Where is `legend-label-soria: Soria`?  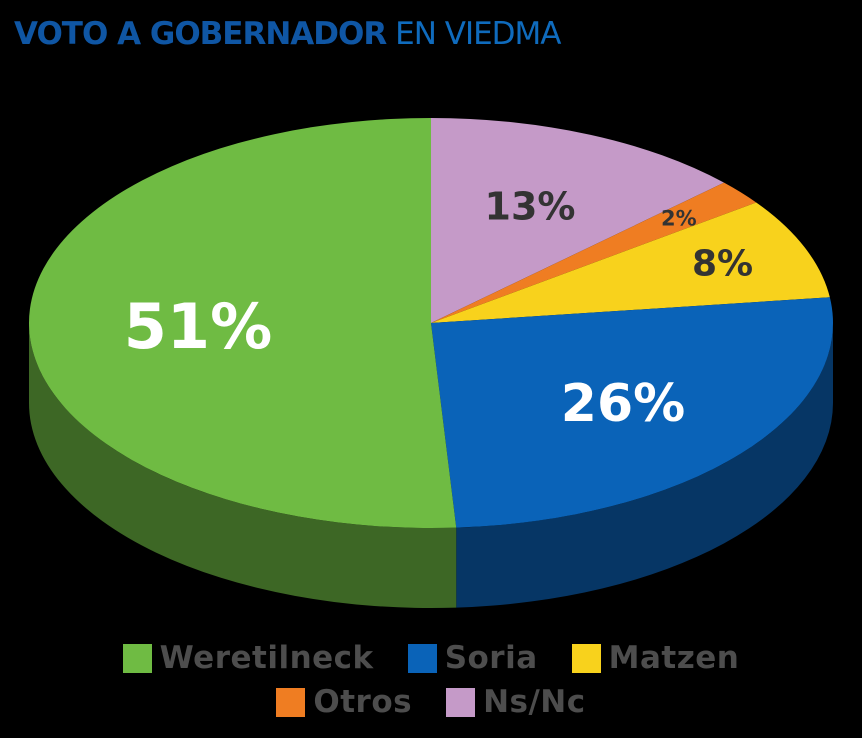
legend-label-soria: Soria is located at coordinates (491, 658).